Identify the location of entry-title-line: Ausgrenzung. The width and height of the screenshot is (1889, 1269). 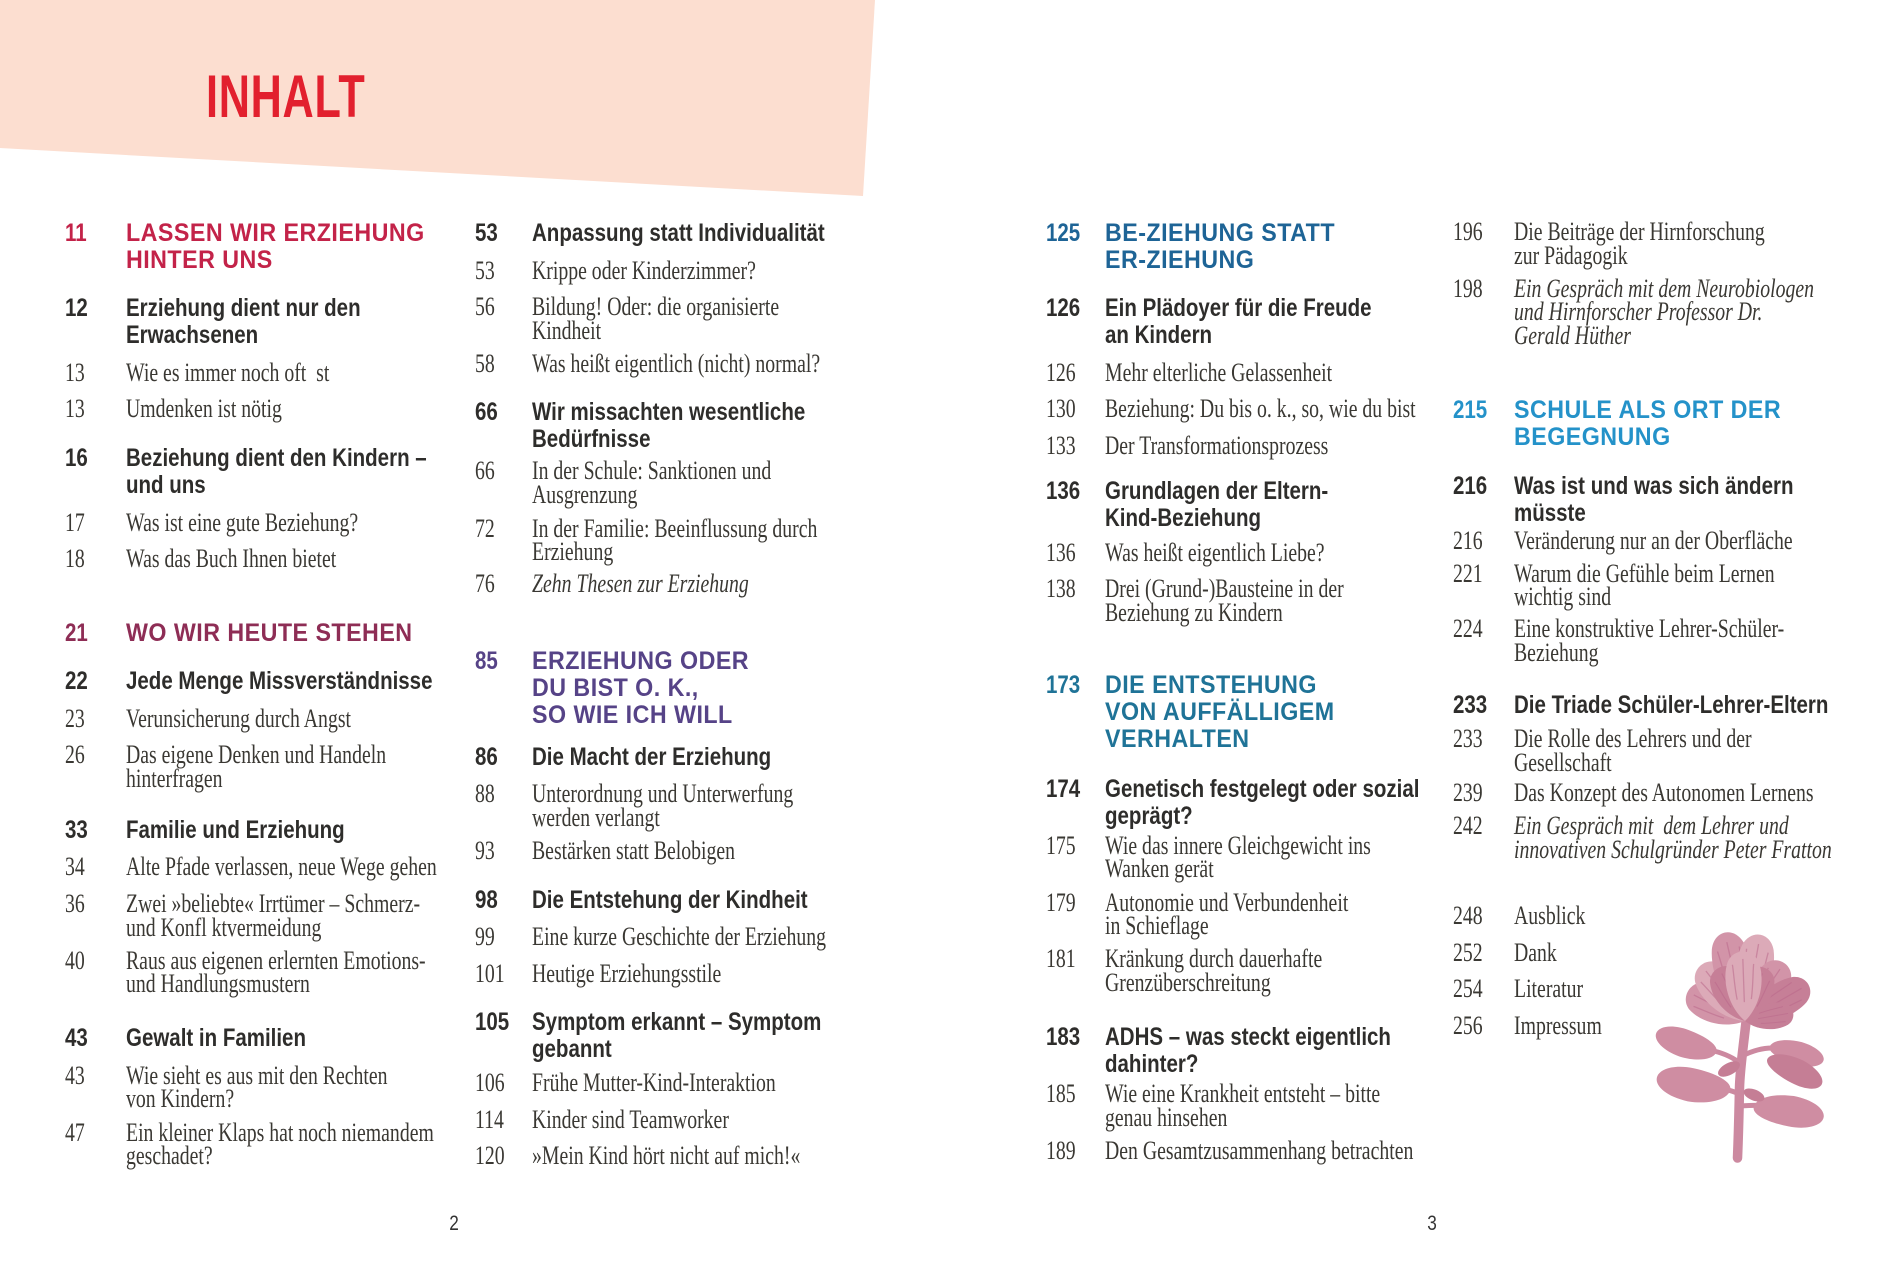
(585, 495).